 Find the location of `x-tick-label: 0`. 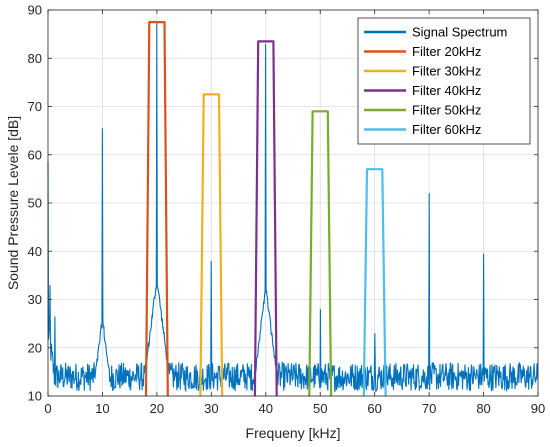

x-tick-label: 0 is located at coordinates (47, 408).